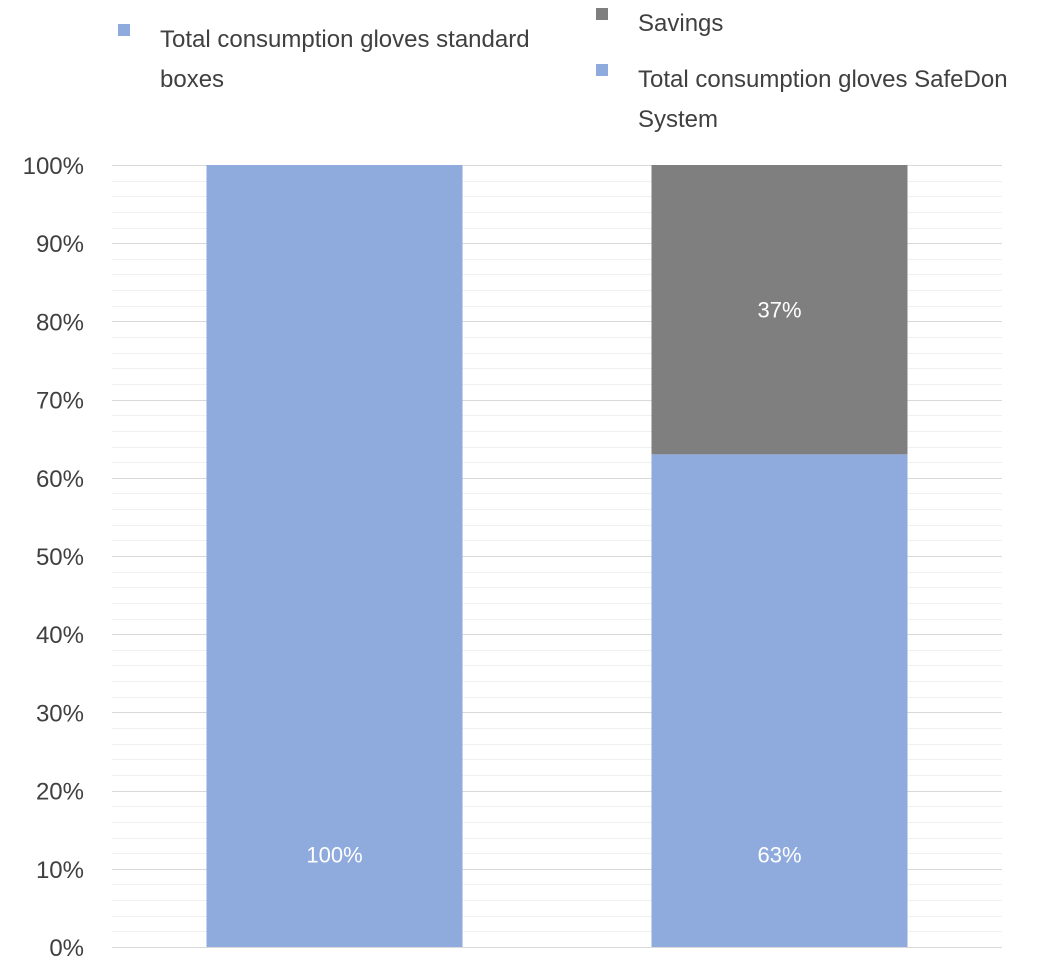  I want to click on y-tick-label: 50%, so click(60, 557).